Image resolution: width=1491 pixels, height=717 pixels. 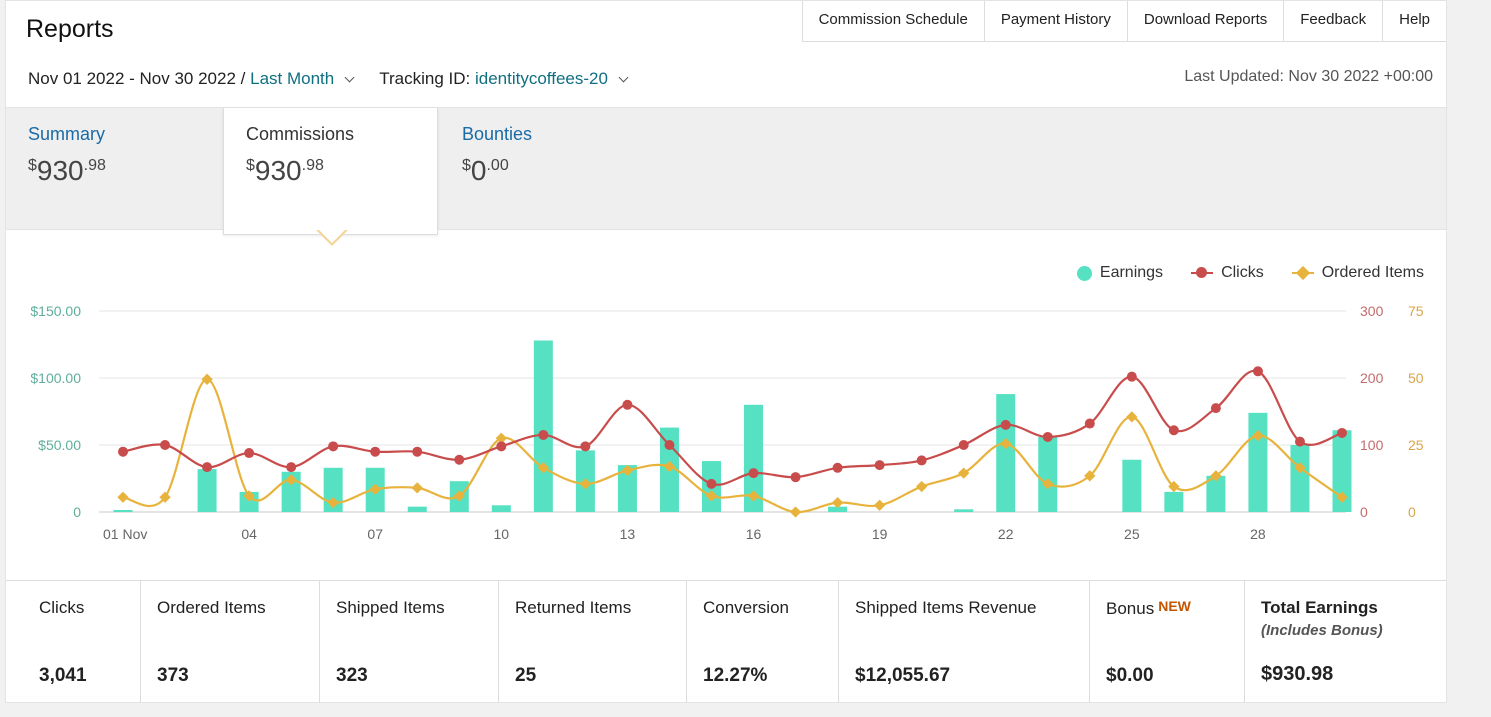 I want to click on stat-bonus: Bonus NEW $0.00, so click(x=1167, y=642).